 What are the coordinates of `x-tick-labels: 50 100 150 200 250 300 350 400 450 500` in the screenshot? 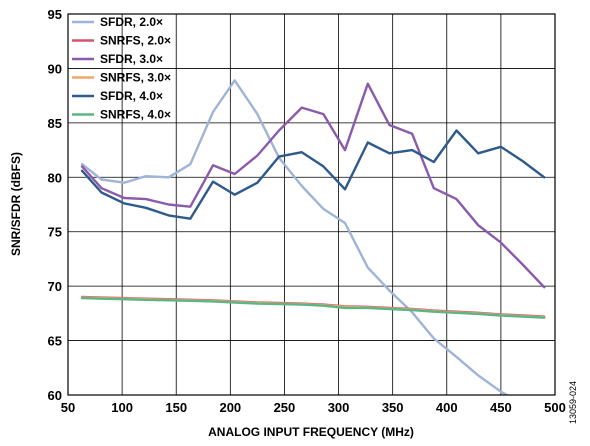 It's located at (313, 407).